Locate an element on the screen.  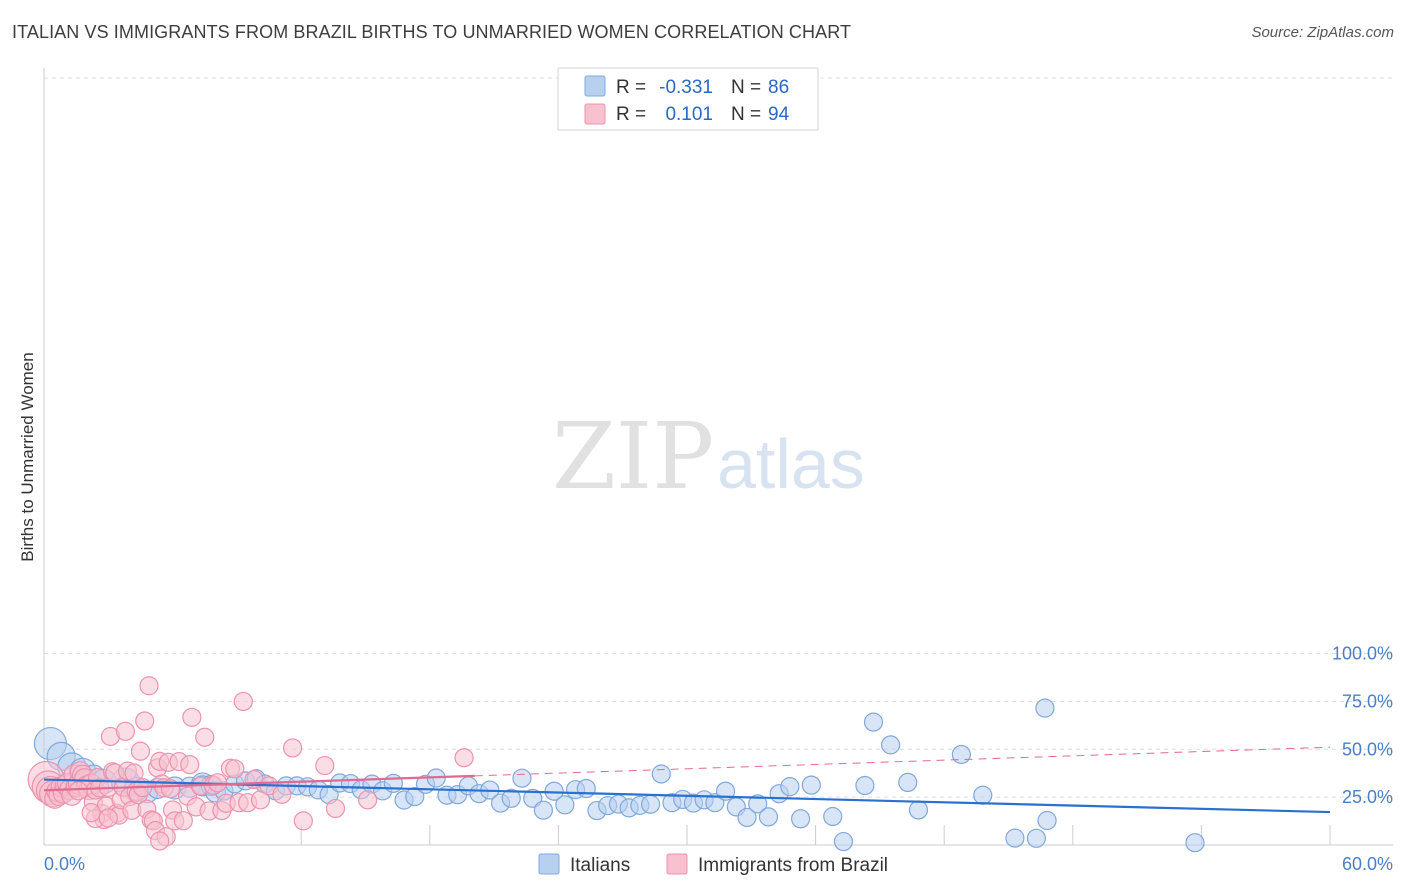
stats-r-label-brazil: R = is located at coordinates (631, 114).